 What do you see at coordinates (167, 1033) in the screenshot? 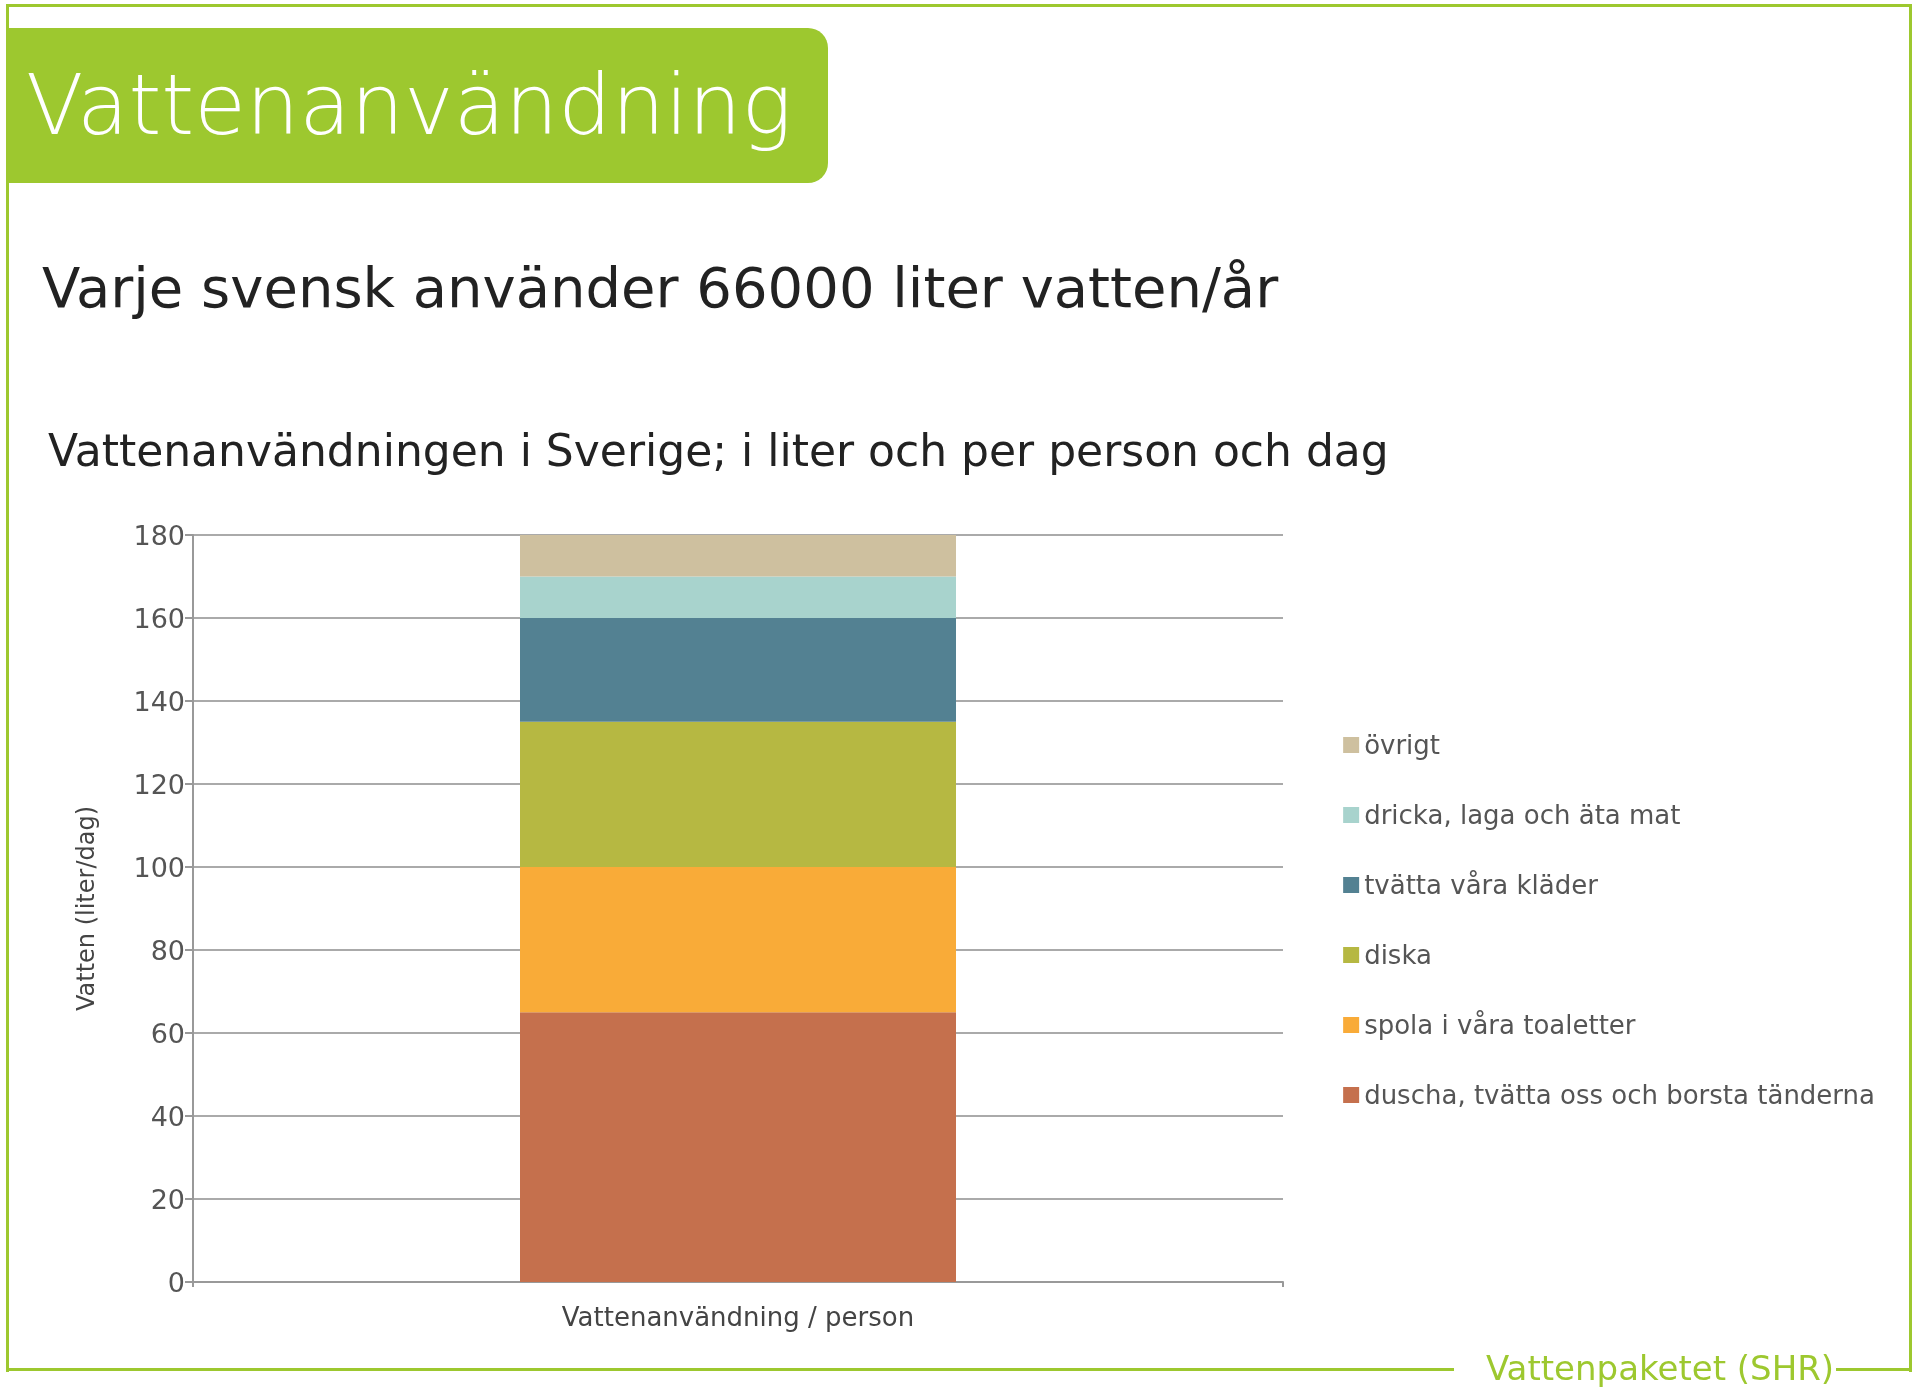
I see `y-tick-label: 60` at bounding box center [167, 1033].